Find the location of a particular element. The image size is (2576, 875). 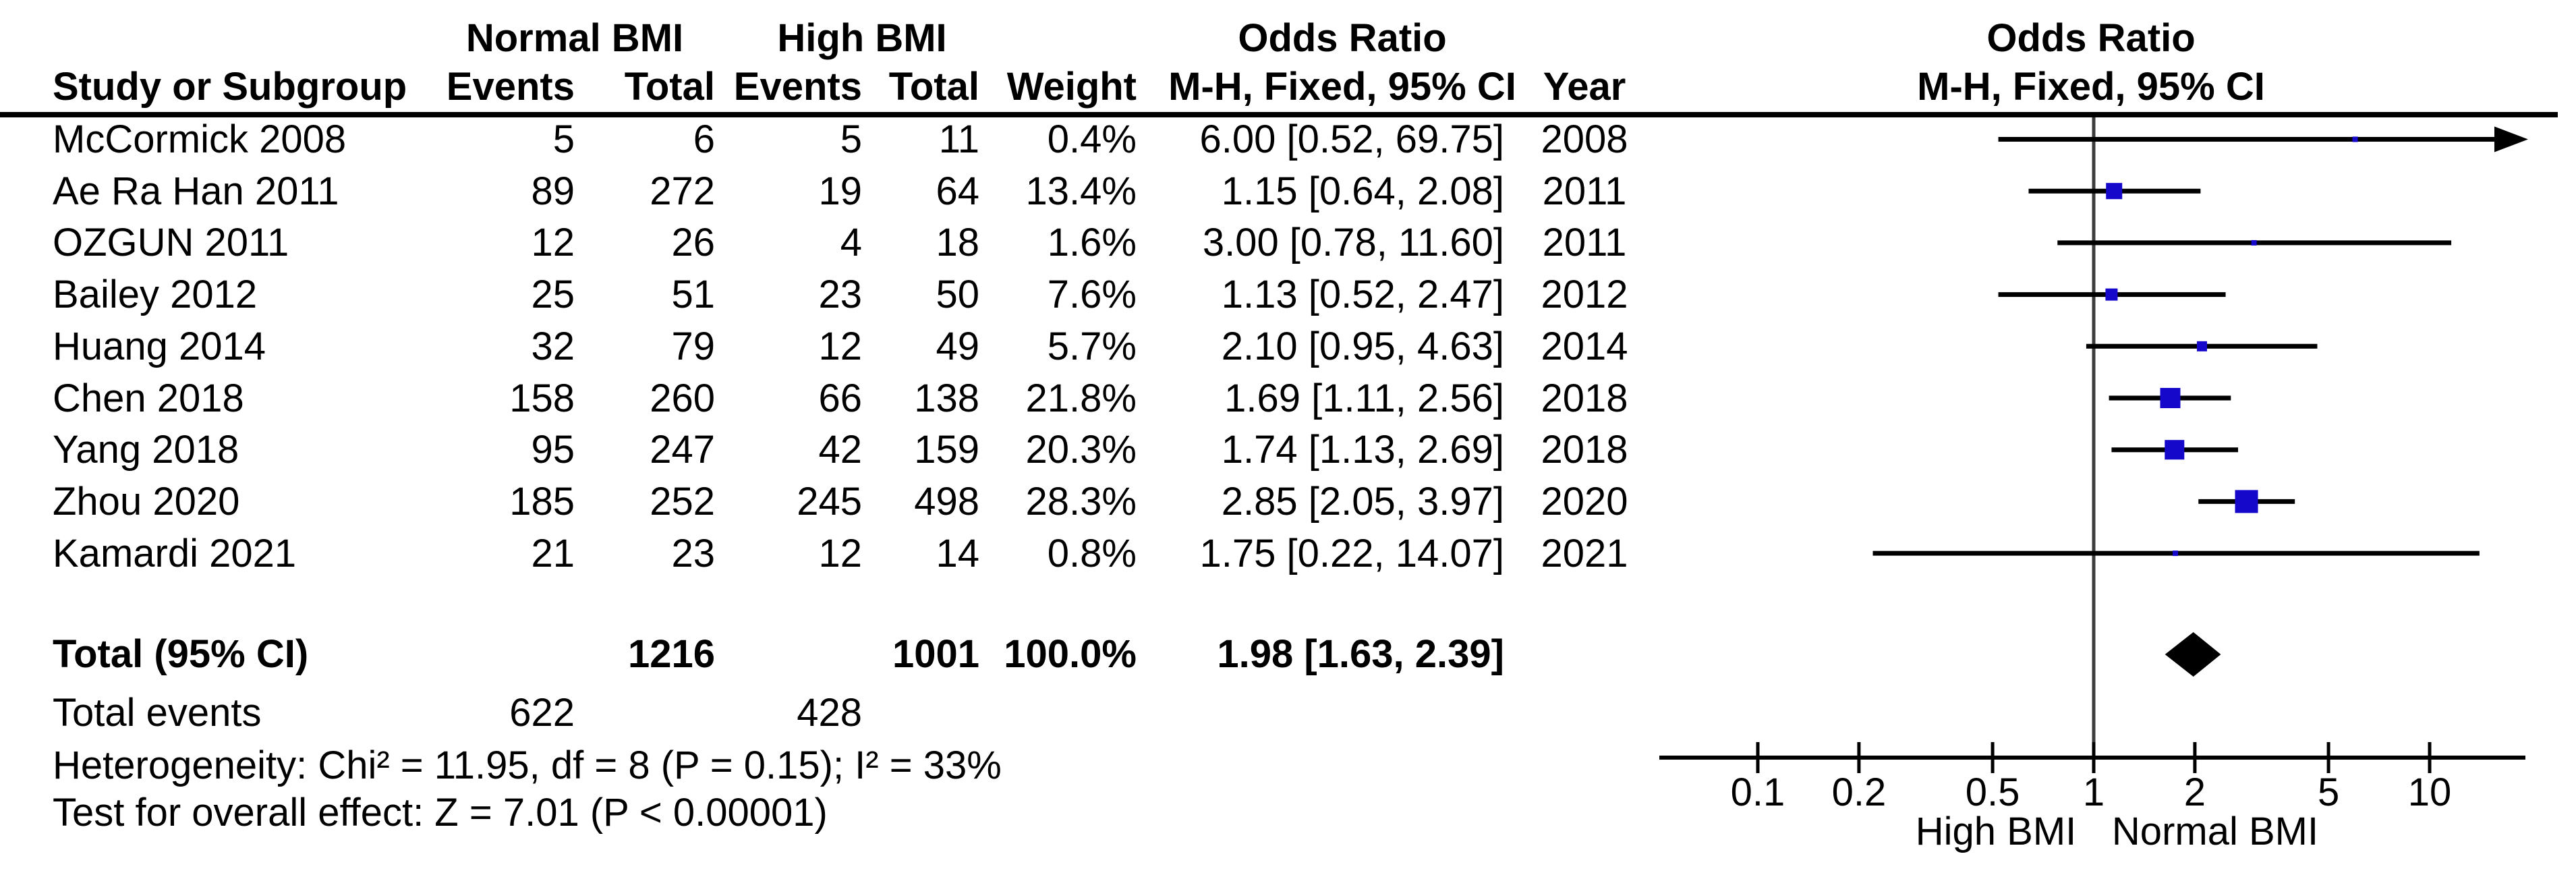

col-header-normal-total: Total is located at coordinates (669, 87).